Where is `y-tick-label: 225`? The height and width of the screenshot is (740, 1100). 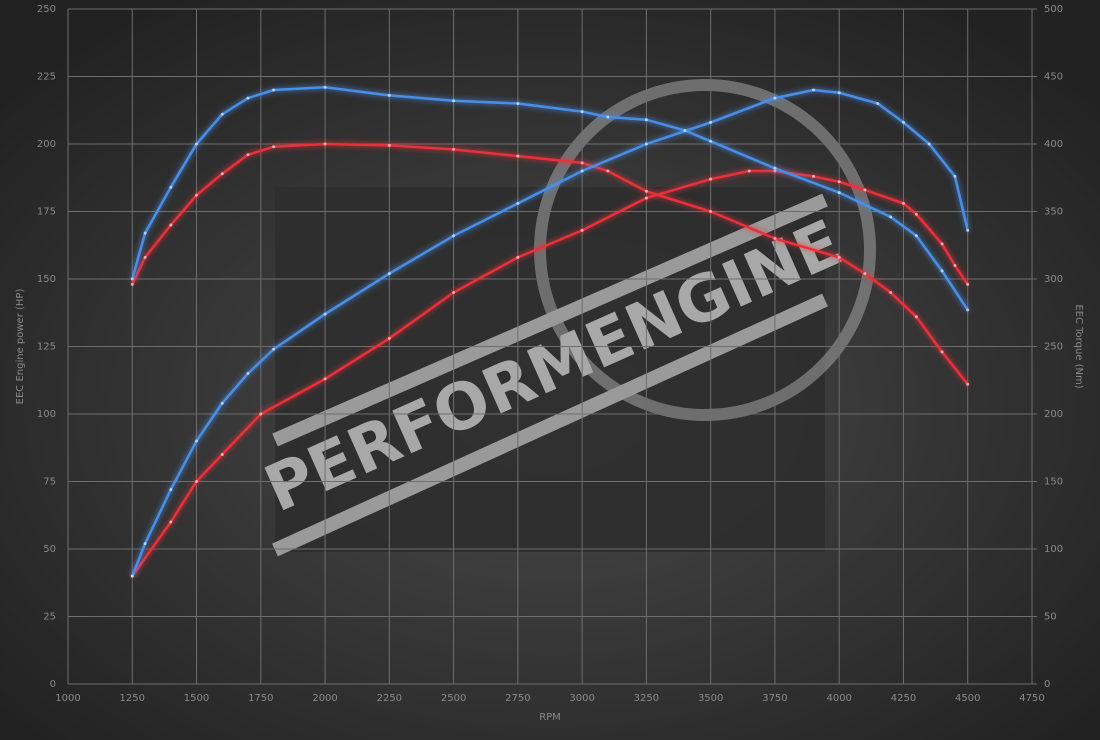
y-tick-label: 225 is located at coordinates (46, 77).